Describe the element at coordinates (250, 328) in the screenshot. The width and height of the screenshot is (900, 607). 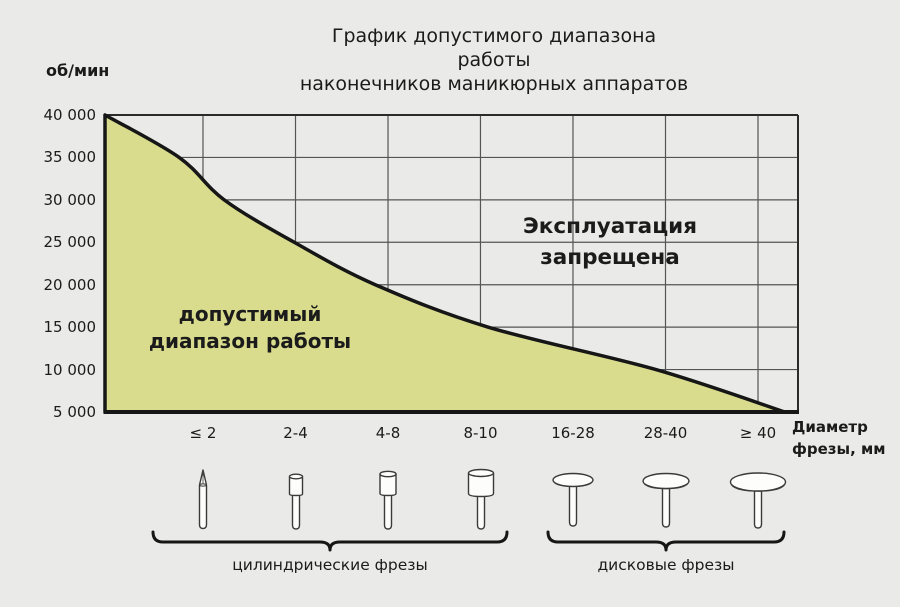
I see `allowed-region-label: допустимый диапазон работы` at that location.